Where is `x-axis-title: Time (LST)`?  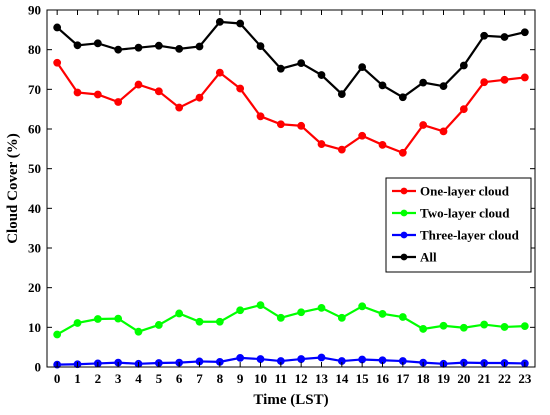 x-axis-title: Time (LST) is located at coordinates (290, 400).